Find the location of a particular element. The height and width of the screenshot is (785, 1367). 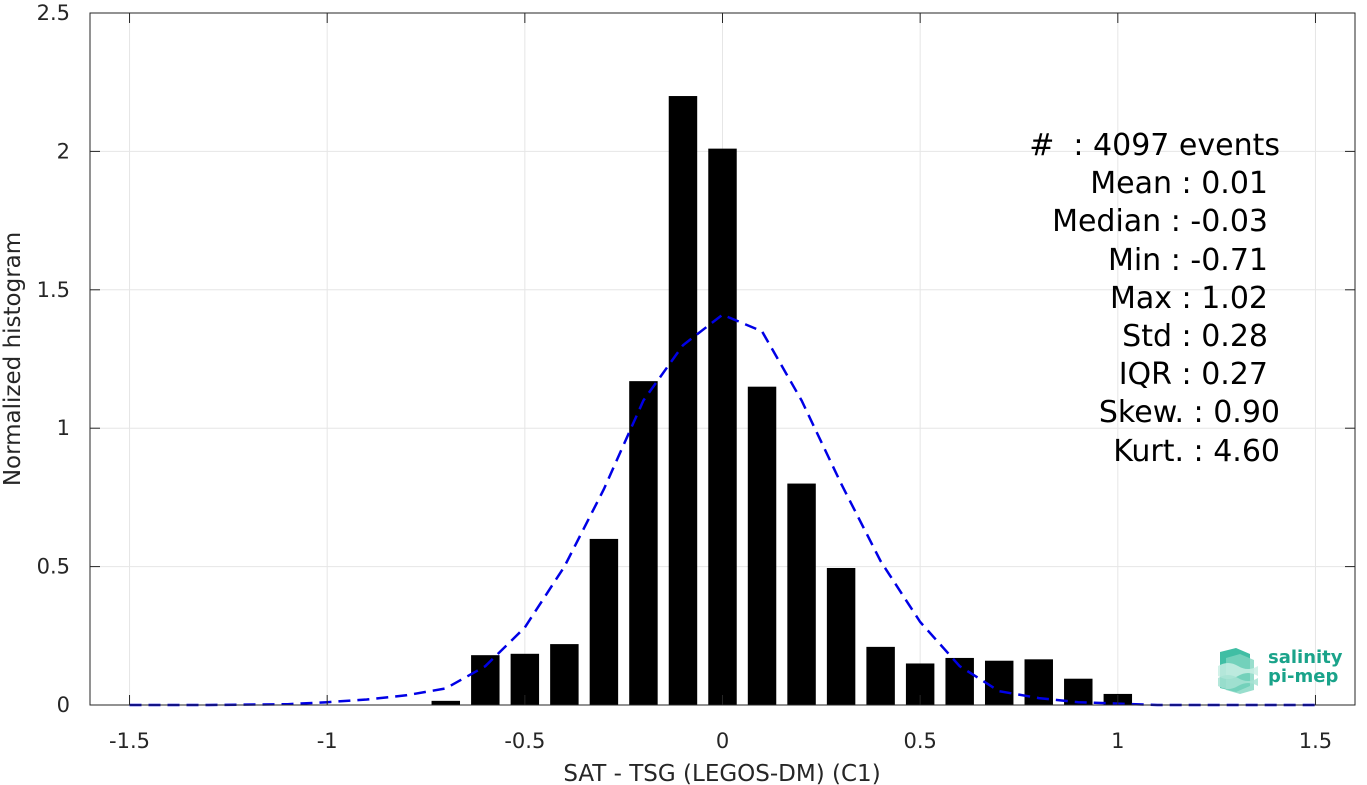

y-tick-label: 2.5 is located at coordinates (53, 13).